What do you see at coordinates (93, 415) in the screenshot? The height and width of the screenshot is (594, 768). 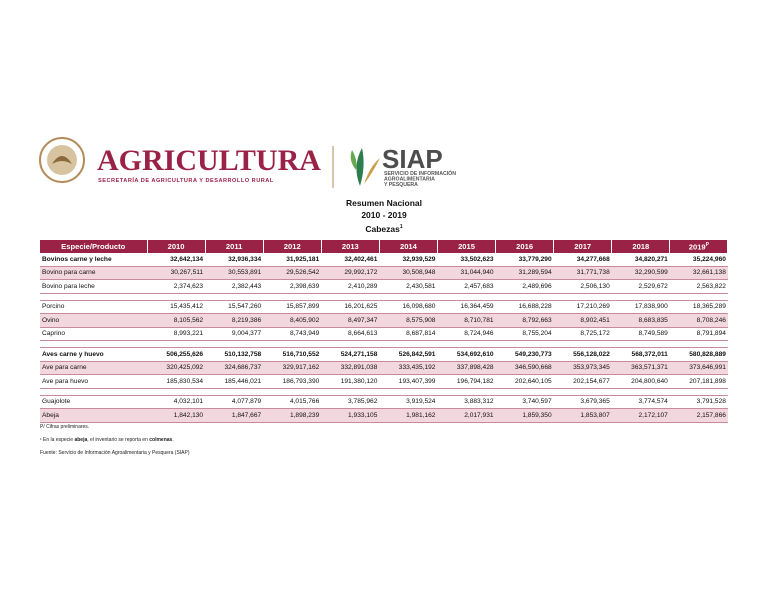 I see `row-label: Abeja` at bounding box center [93, 415].